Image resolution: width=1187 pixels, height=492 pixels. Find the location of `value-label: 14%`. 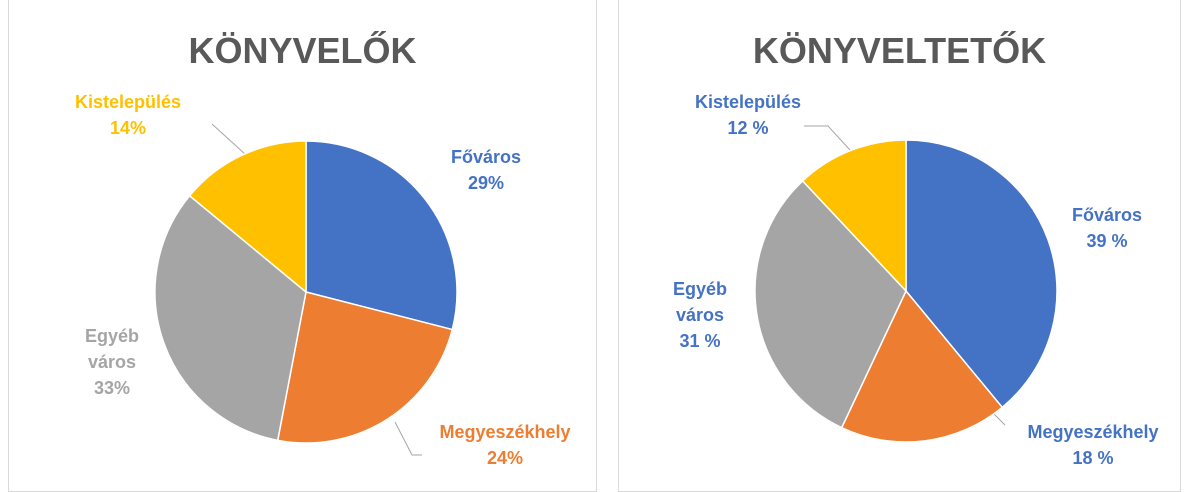

value-label: 14% is located at coordinates (128, 128).